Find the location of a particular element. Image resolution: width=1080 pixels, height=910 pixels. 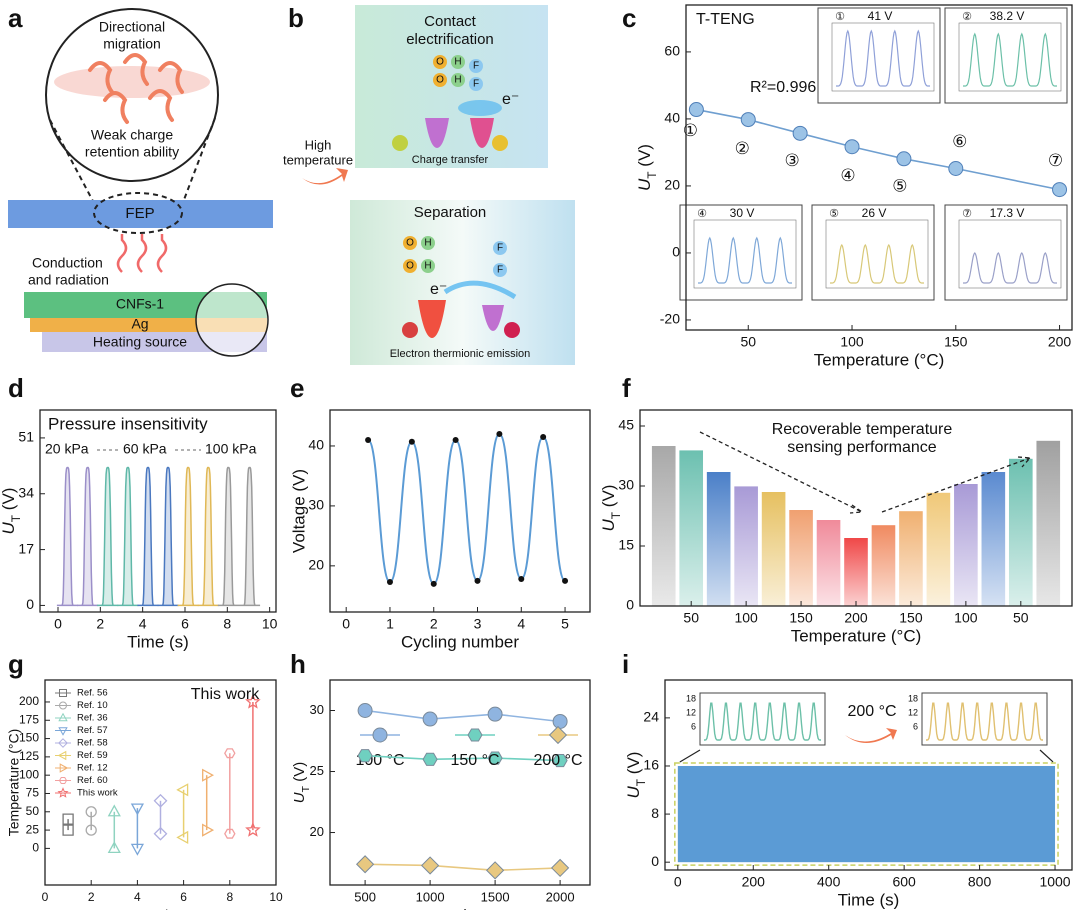

x-tick-label: 4 is located at coordinates (521, 624).